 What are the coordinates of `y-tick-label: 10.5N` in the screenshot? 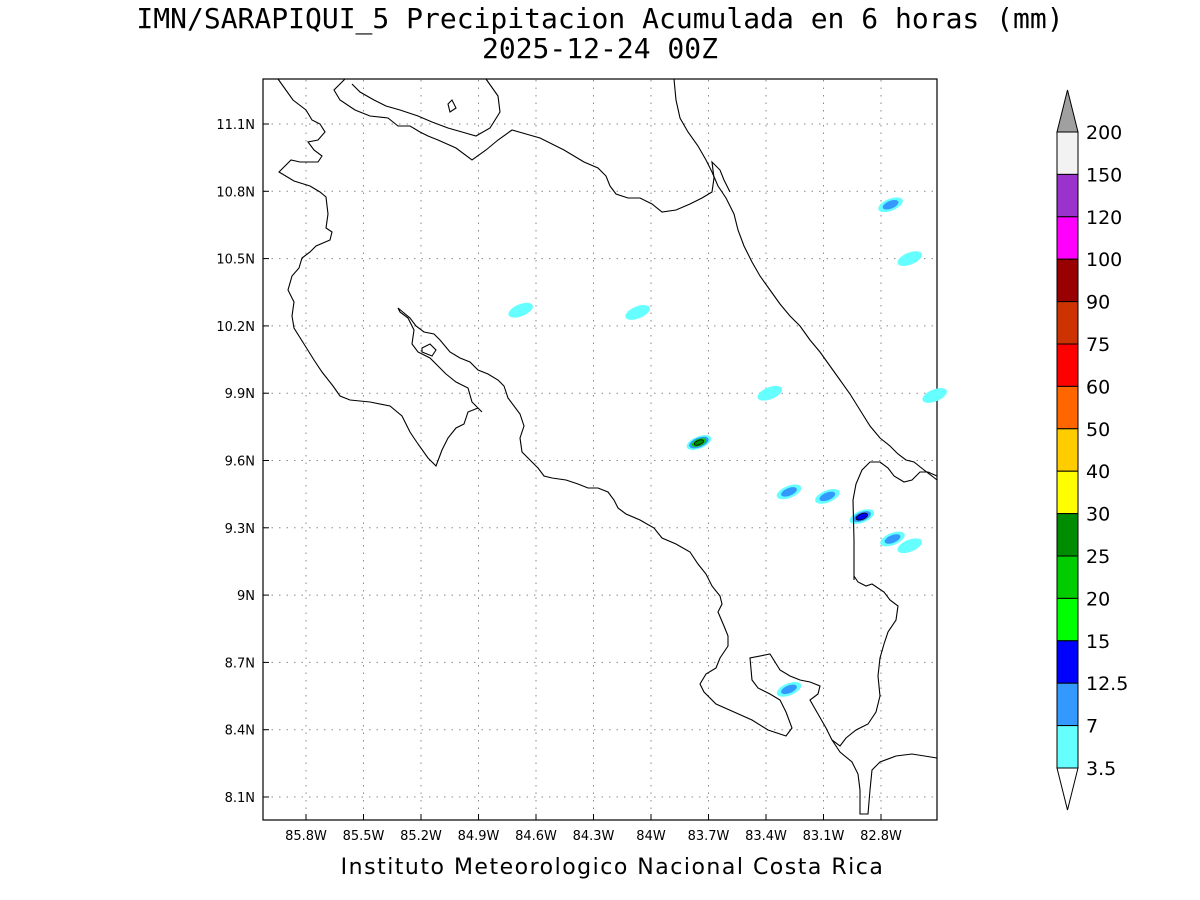 It's located at (235, 260).